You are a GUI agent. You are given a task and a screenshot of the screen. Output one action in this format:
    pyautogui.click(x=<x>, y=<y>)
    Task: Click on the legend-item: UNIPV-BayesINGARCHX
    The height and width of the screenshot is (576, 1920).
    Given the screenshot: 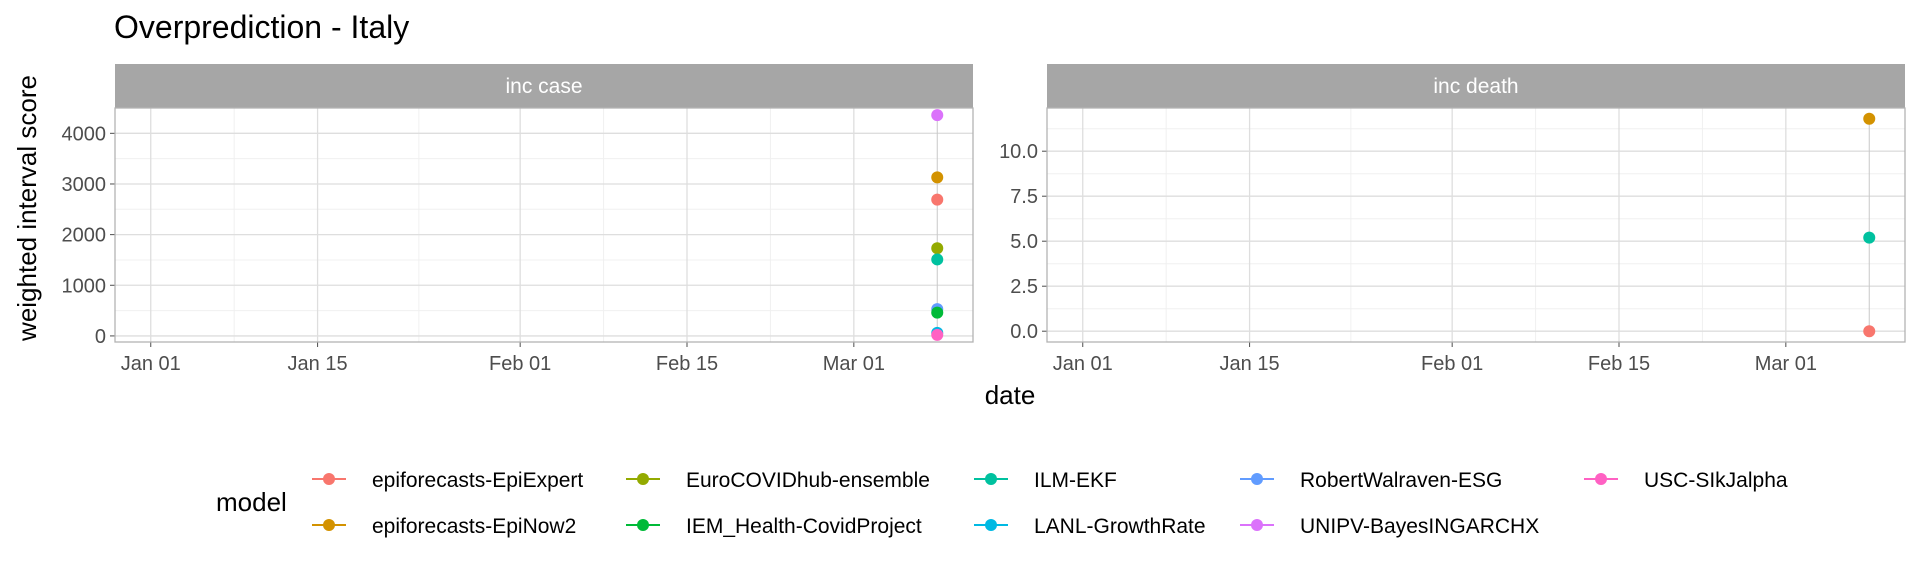 What is the action you would take?
    pyautogui.click(x=1389, y=526)
    